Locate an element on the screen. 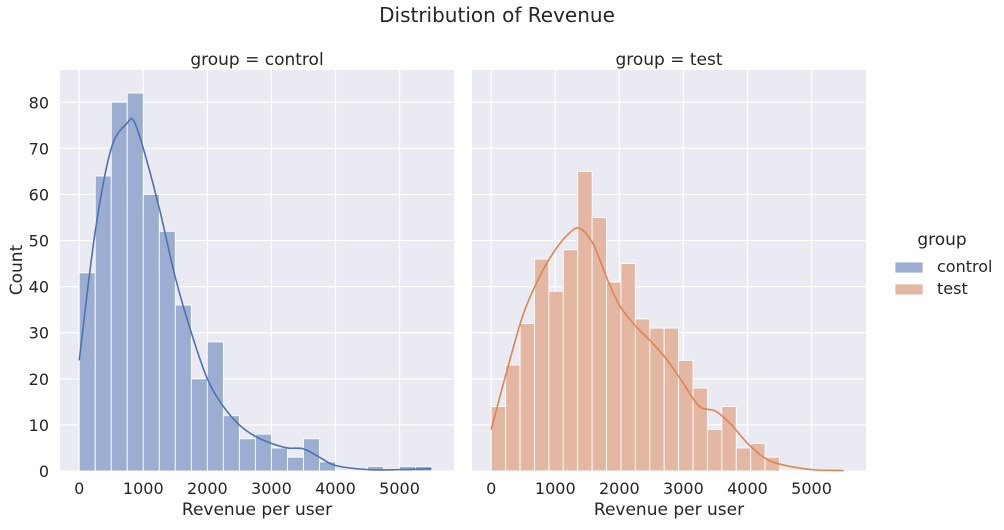  y-tick-label: 60 is located at coordinates (39, 194).